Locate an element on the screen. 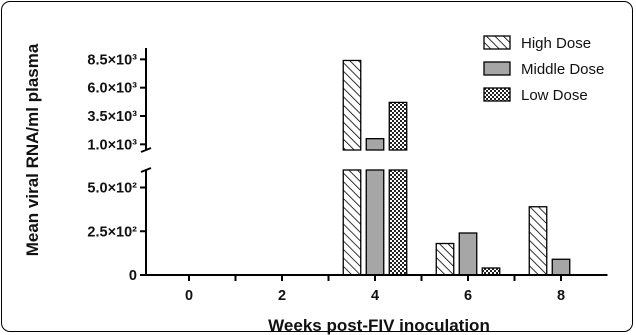 Image resolution: width=636 pixels, height=335 pixels. axis-break-mark-upper is located at coordinates (146, 150).